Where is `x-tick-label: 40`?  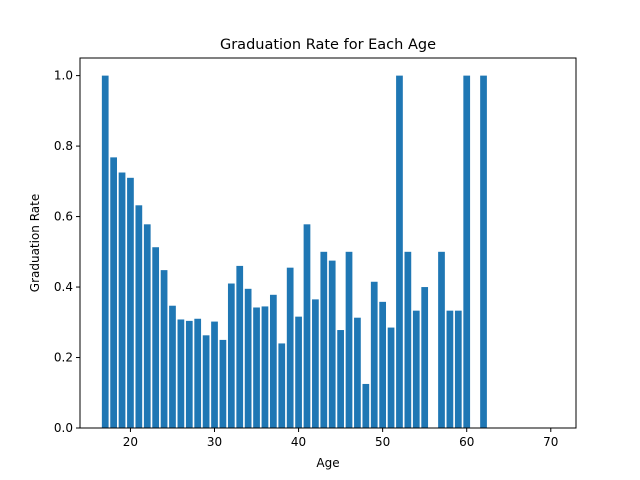
x-tick-label: 40 is located at coordinates (298, 442).